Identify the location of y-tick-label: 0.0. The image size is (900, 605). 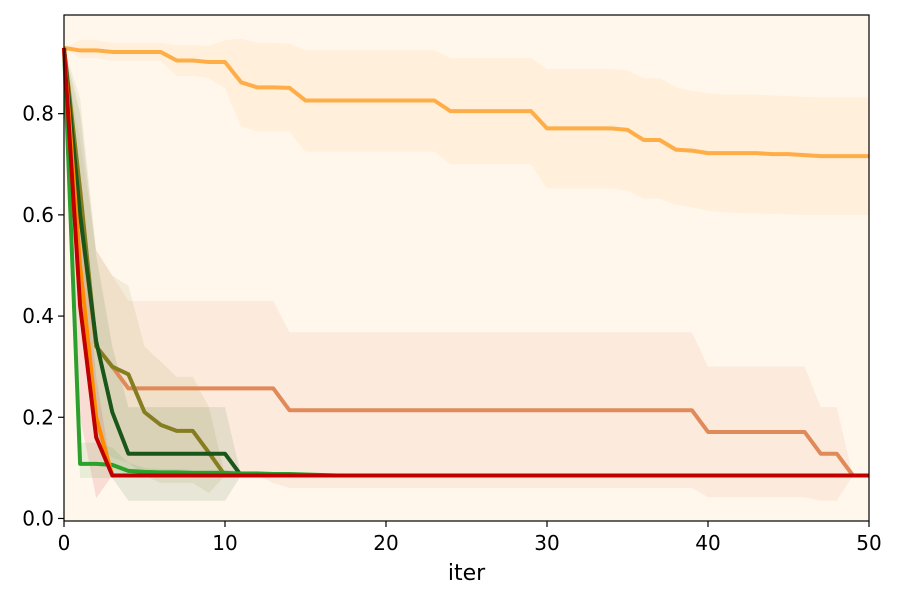
(38, 518).